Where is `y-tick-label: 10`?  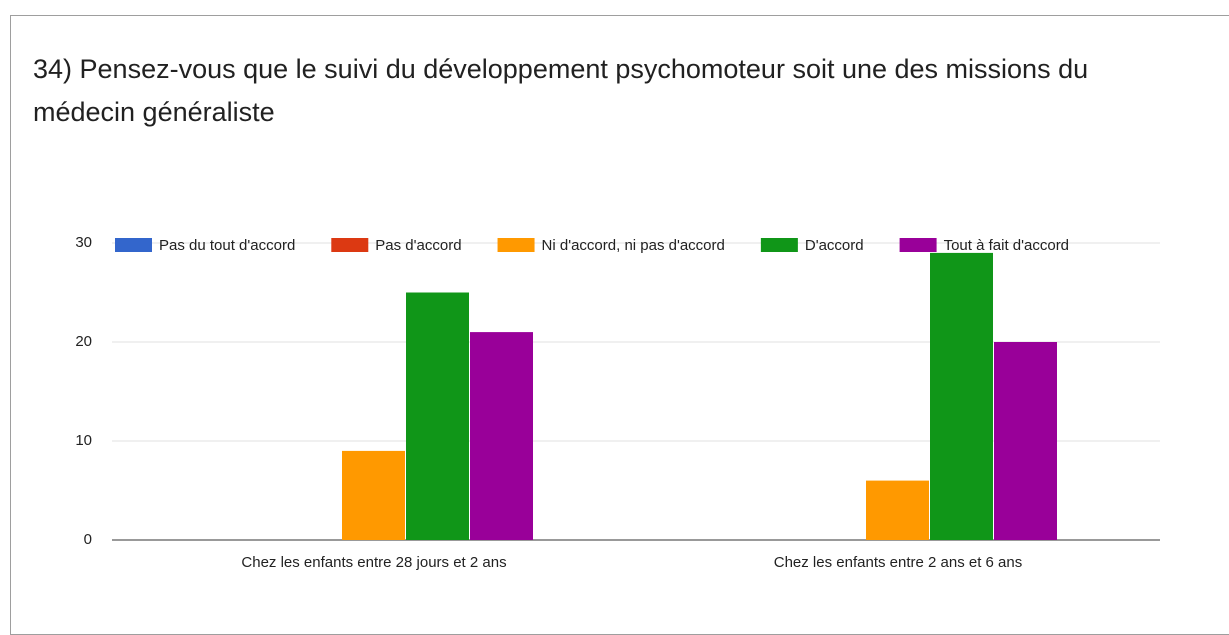
y-tick-label: 10 is located at coordinates (83, 440).